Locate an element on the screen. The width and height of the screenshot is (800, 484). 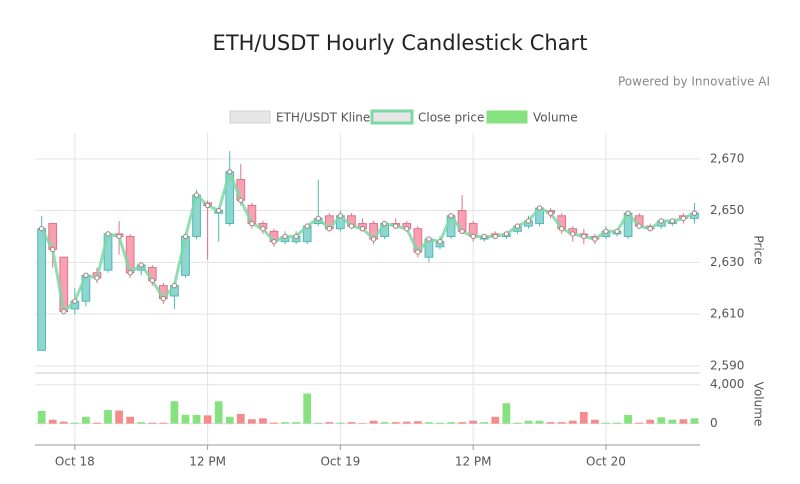
legend-label: Close price is located at coordinates (451, 118).